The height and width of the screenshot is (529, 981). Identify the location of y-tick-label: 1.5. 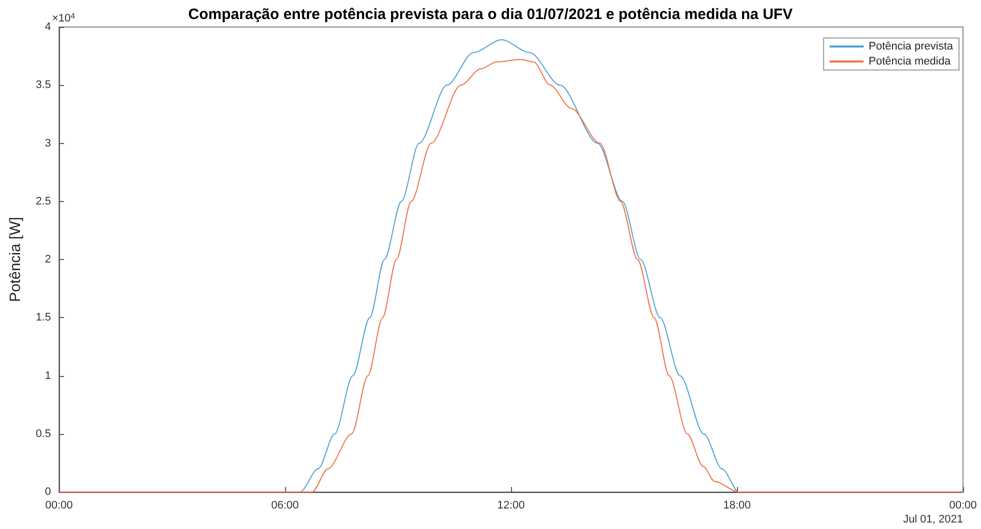
(43, 318).